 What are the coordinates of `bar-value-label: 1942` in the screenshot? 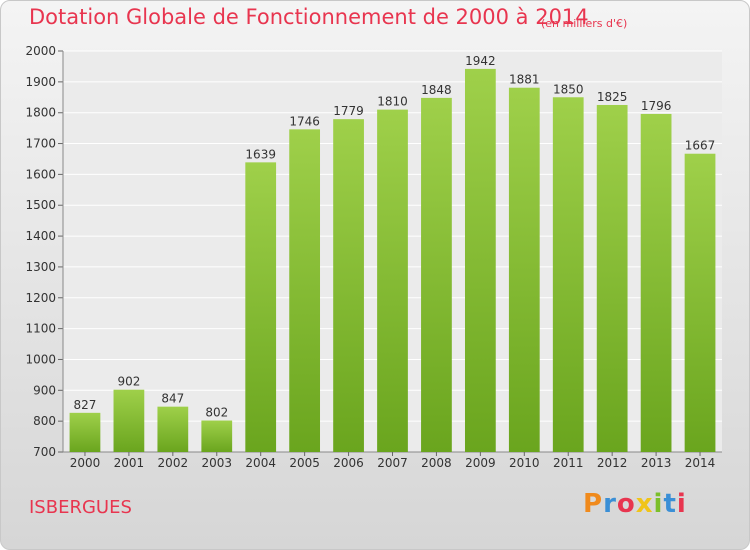 It's located at (480, 61).